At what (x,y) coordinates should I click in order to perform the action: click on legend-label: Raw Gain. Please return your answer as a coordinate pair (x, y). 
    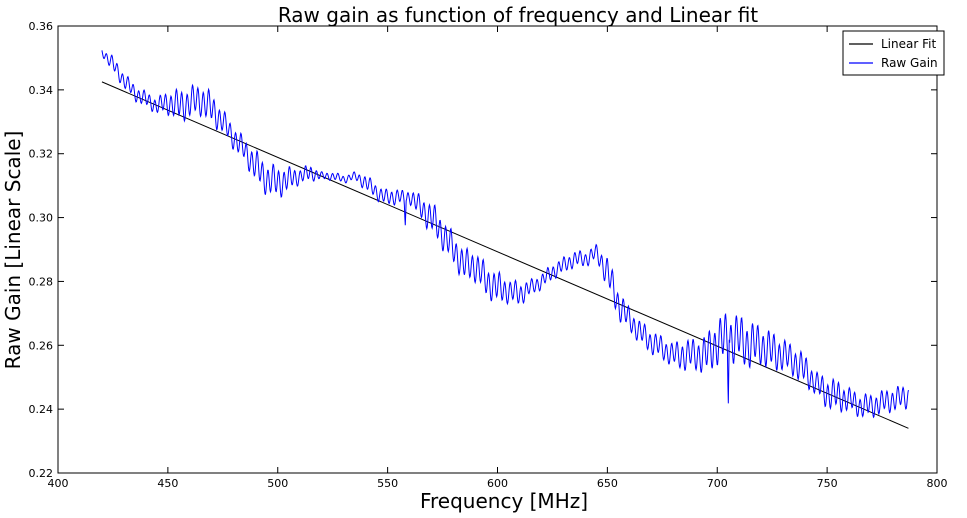
    Looking at the image, I should click on (909, 63).